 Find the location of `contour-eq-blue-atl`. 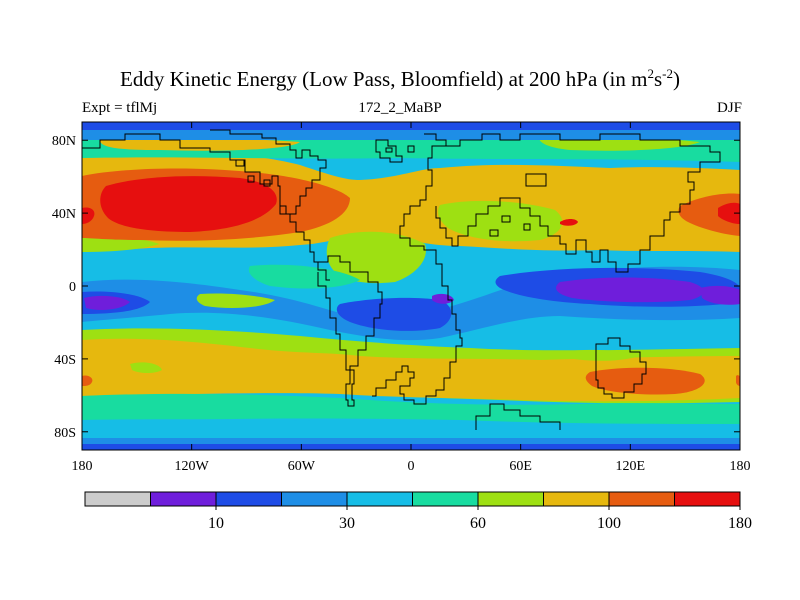

contour-eq-blue-atl is located at coordinates (394, 314).